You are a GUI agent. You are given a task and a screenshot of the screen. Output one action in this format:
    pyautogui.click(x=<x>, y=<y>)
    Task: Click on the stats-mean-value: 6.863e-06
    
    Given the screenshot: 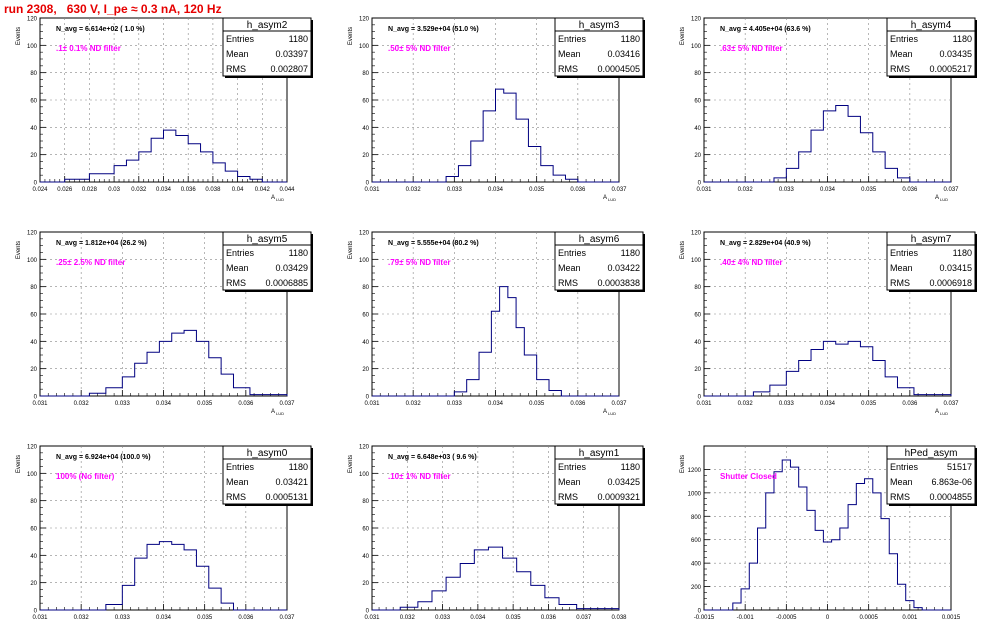 What is the action you would take?
    pyautogui.click(x=951, y=482)
    